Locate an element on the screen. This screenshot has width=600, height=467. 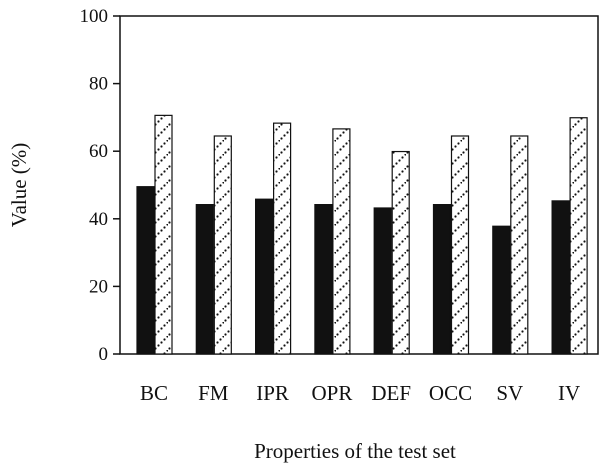
bar-solid-fm is located at coordinates (204, 279).